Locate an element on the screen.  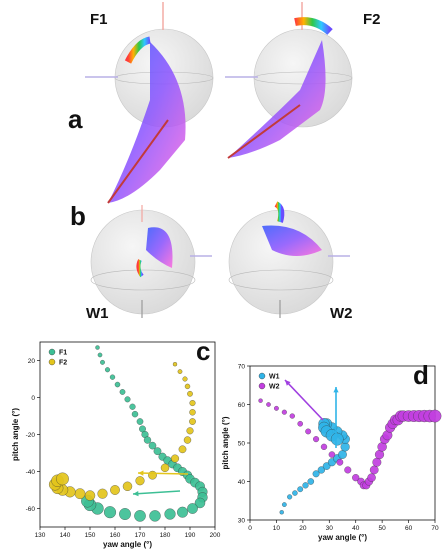
direction-arrow-f2-shaft is located at coordinates (163, 473).